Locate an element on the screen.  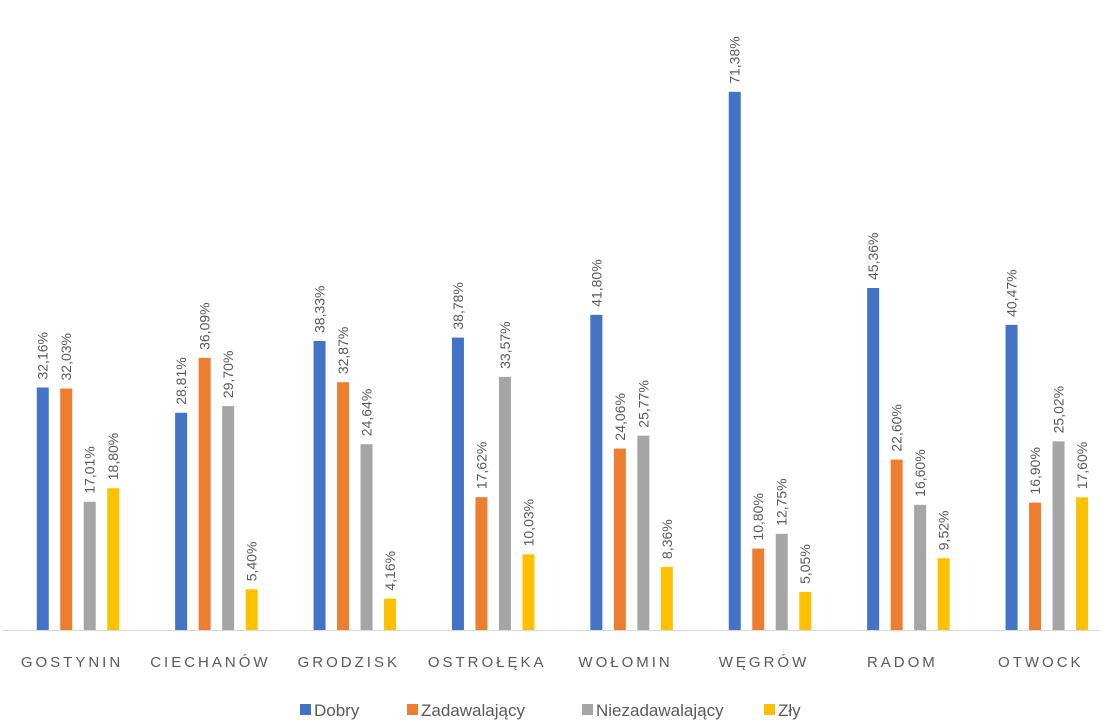
data-label: 10,80% is located at coordinates (758, 516).